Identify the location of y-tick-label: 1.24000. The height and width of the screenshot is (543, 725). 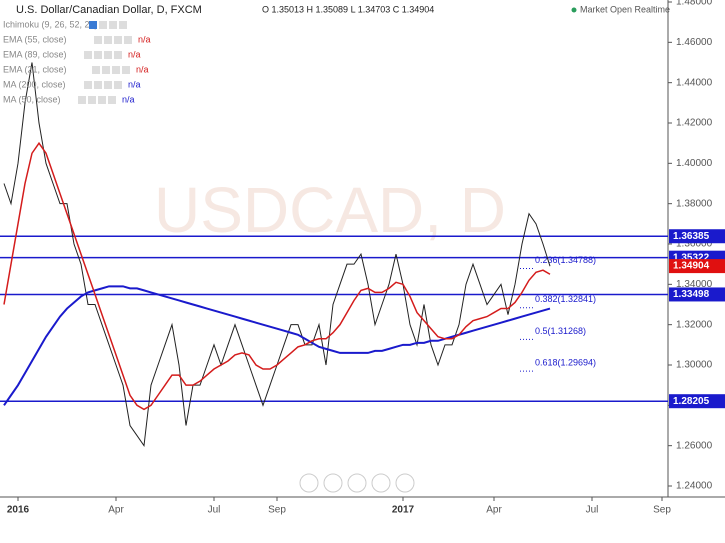
(694, 486).